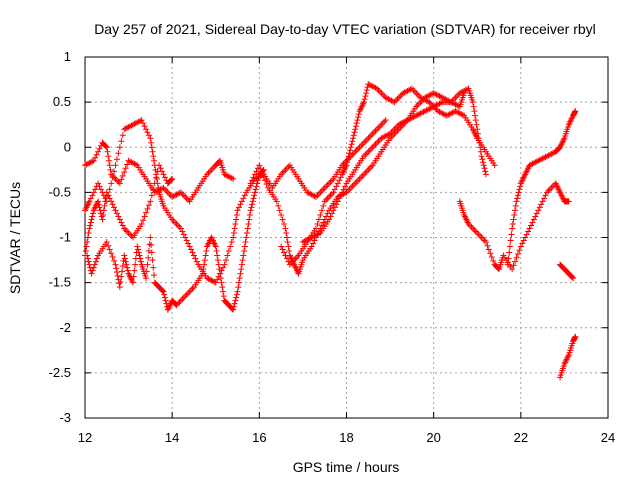 Image resolution: width=640 pixels, height=480 pixels. I want to click on x-tick-label: 24, so click(608, 437).